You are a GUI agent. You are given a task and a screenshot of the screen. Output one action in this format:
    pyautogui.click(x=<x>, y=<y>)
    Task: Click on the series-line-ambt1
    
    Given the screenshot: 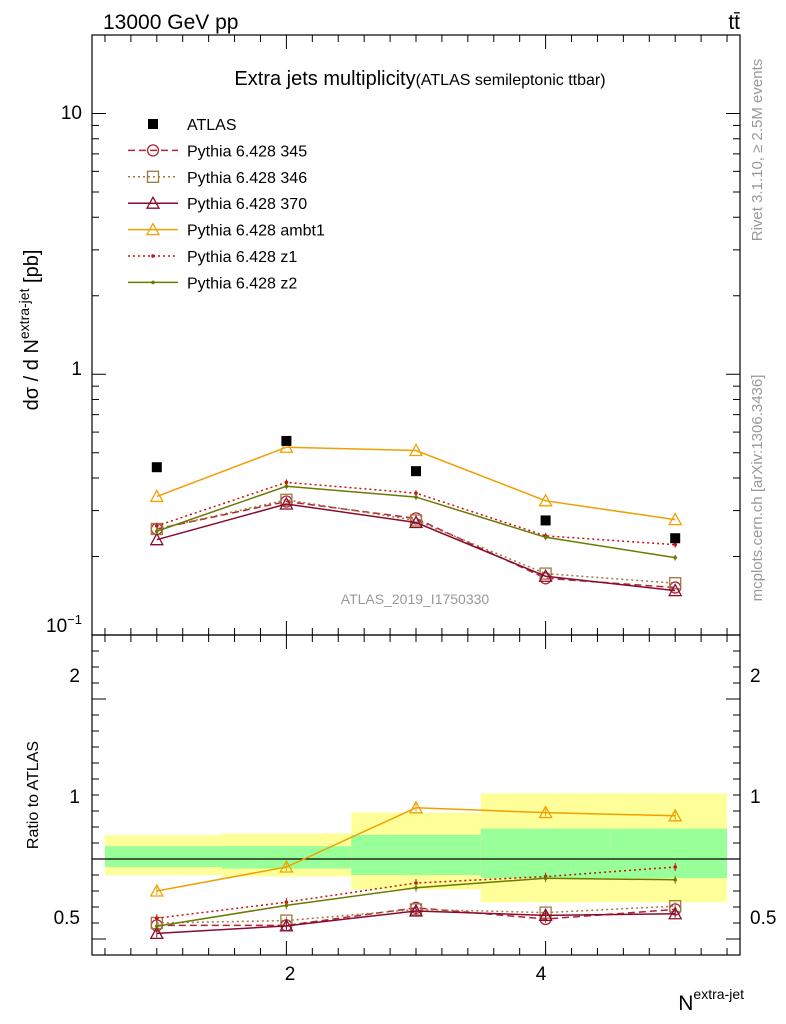 What is the action you would take?
    pyautogui.click(x=416, y=483)
    